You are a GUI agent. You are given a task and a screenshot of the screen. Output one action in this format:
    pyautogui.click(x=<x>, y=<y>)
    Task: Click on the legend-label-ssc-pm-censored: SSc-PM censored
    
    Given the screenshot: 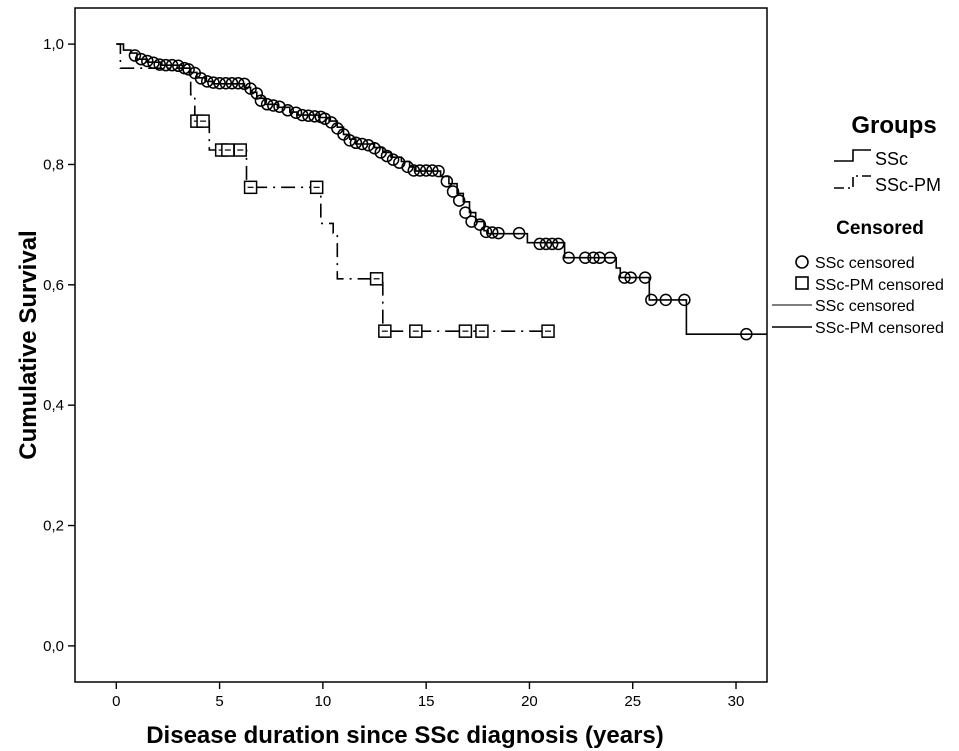 What is the action you would take?
    pyautogui.click(x=879, y=285)
    